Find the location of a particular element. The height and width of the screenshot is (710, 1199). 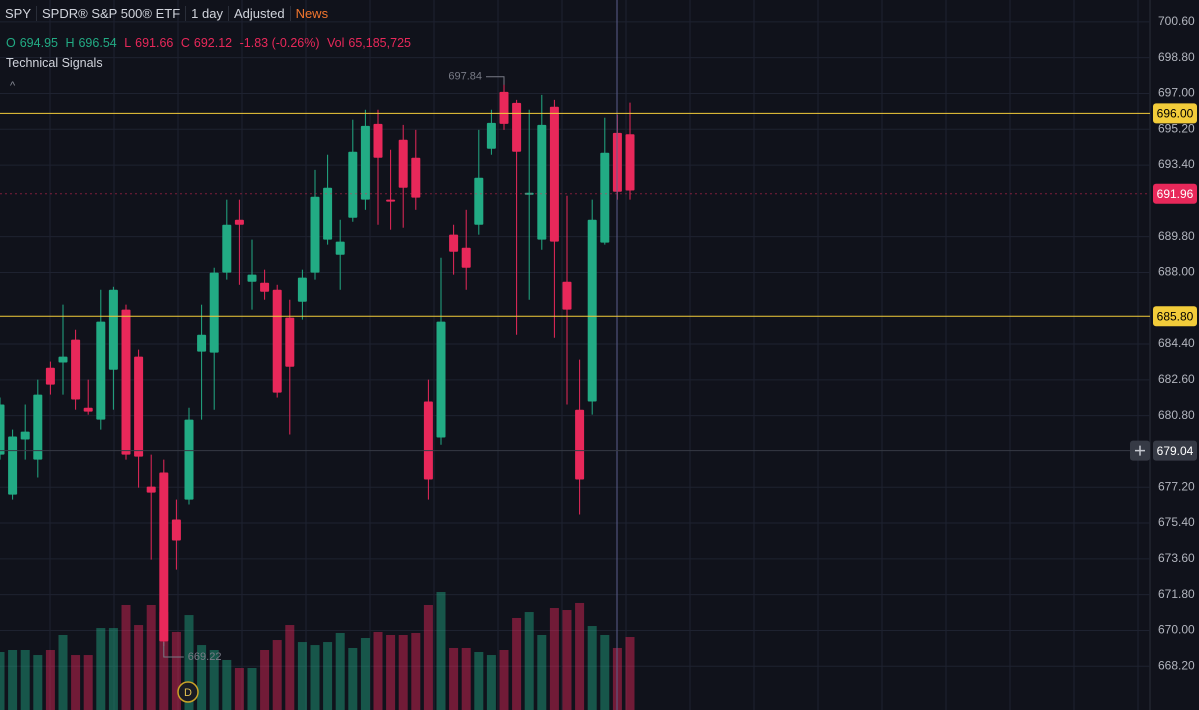

high-leader is located at coordinates (495, 80).